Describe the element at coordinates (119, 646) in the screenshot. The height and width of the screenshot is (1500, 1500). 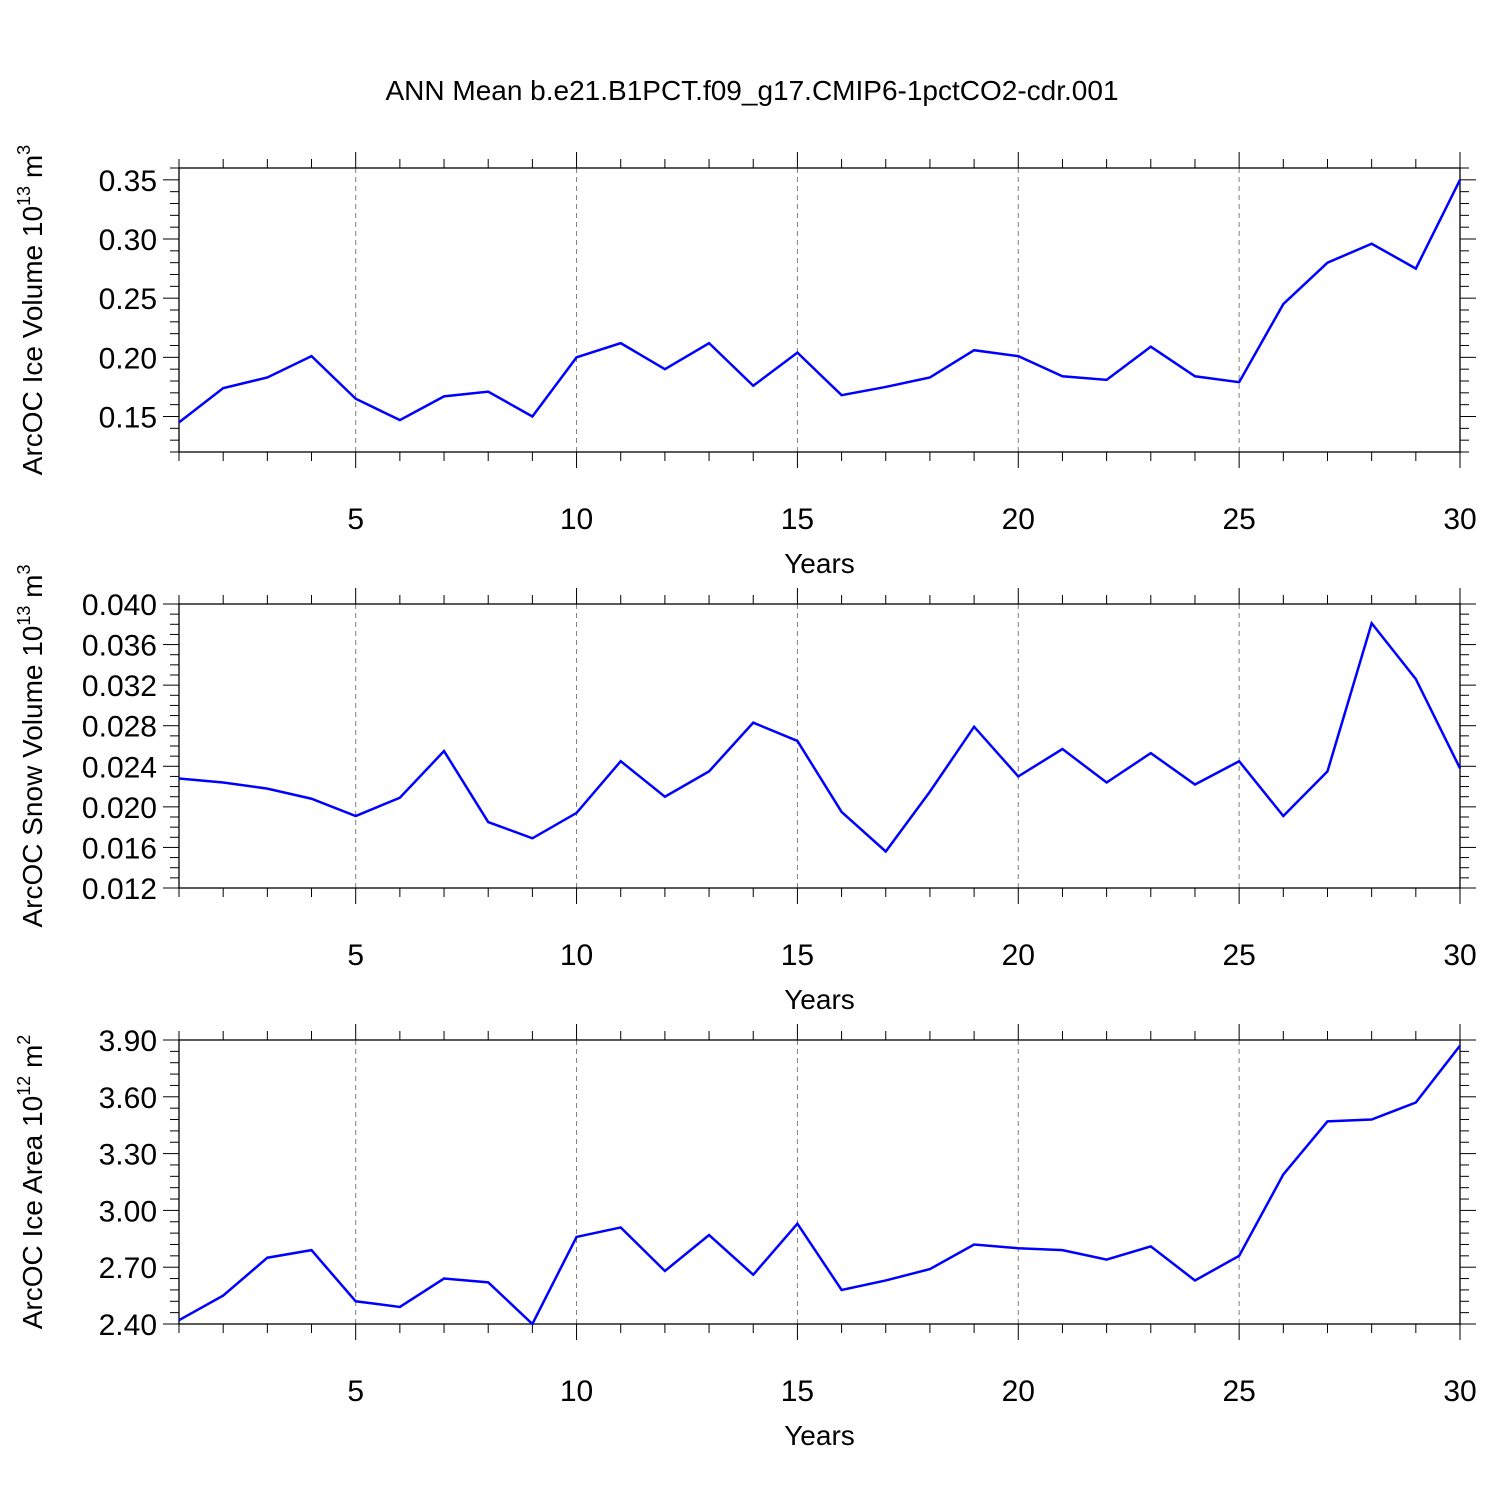
I see `y-tick-label: 0.036` at that location.